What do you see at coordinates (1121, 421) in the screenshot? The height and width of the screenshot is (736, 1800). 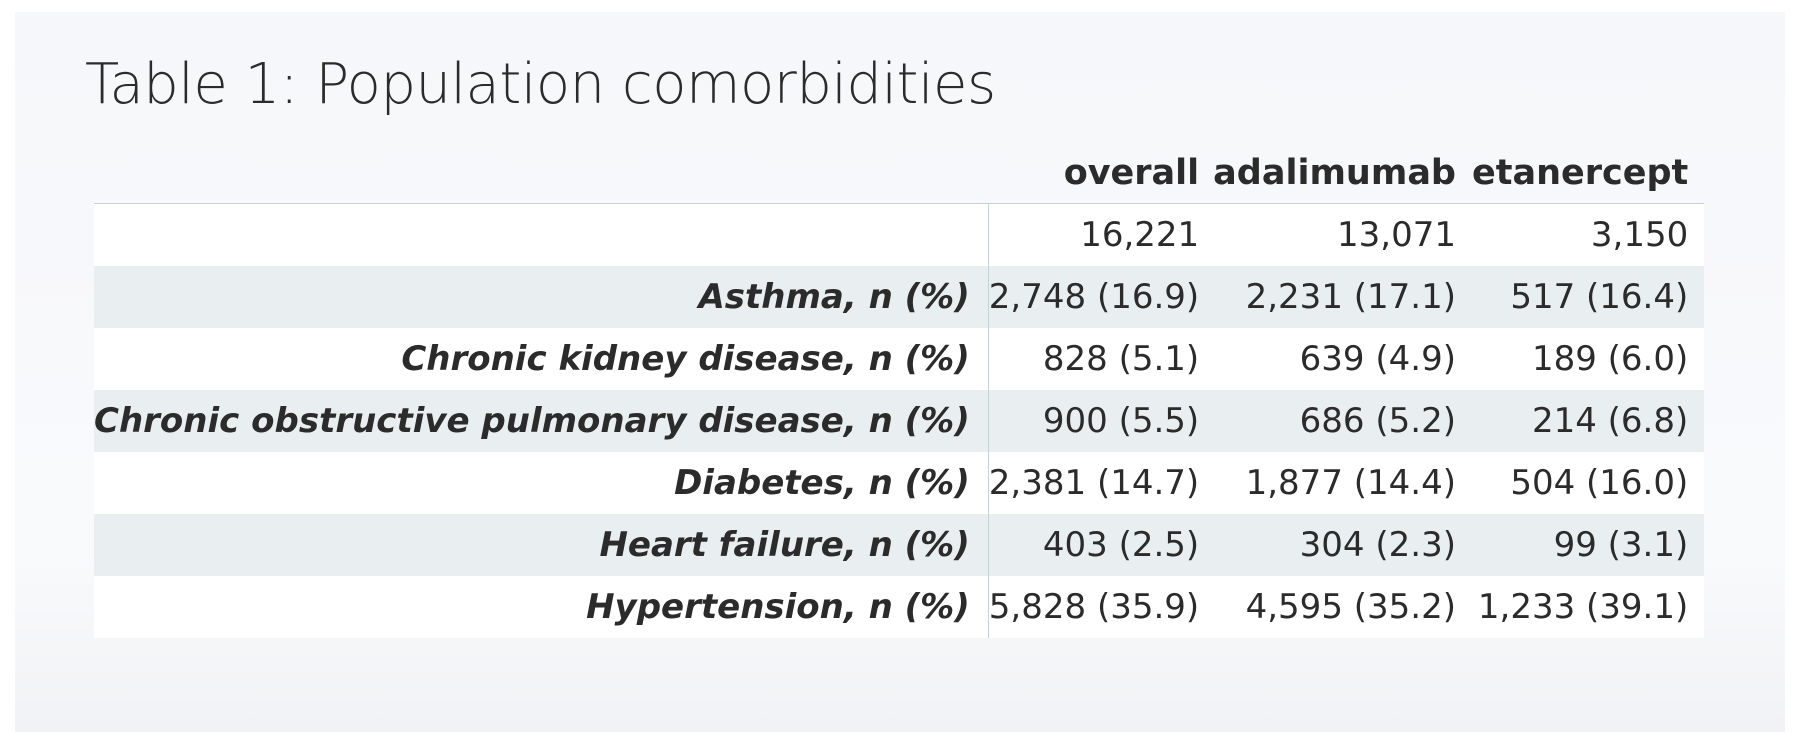 I see `cell-overall: 900 (5.5)` at bounding box center [1121, 421].